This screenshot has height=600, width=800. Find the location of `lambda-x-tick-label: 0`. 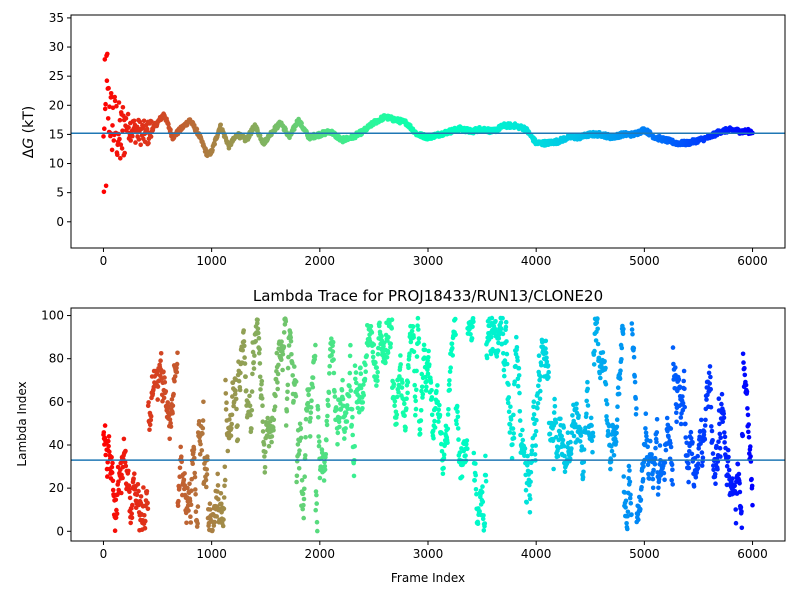

lambda-x-tick-label: 0 is located at coordinates (104, 554).